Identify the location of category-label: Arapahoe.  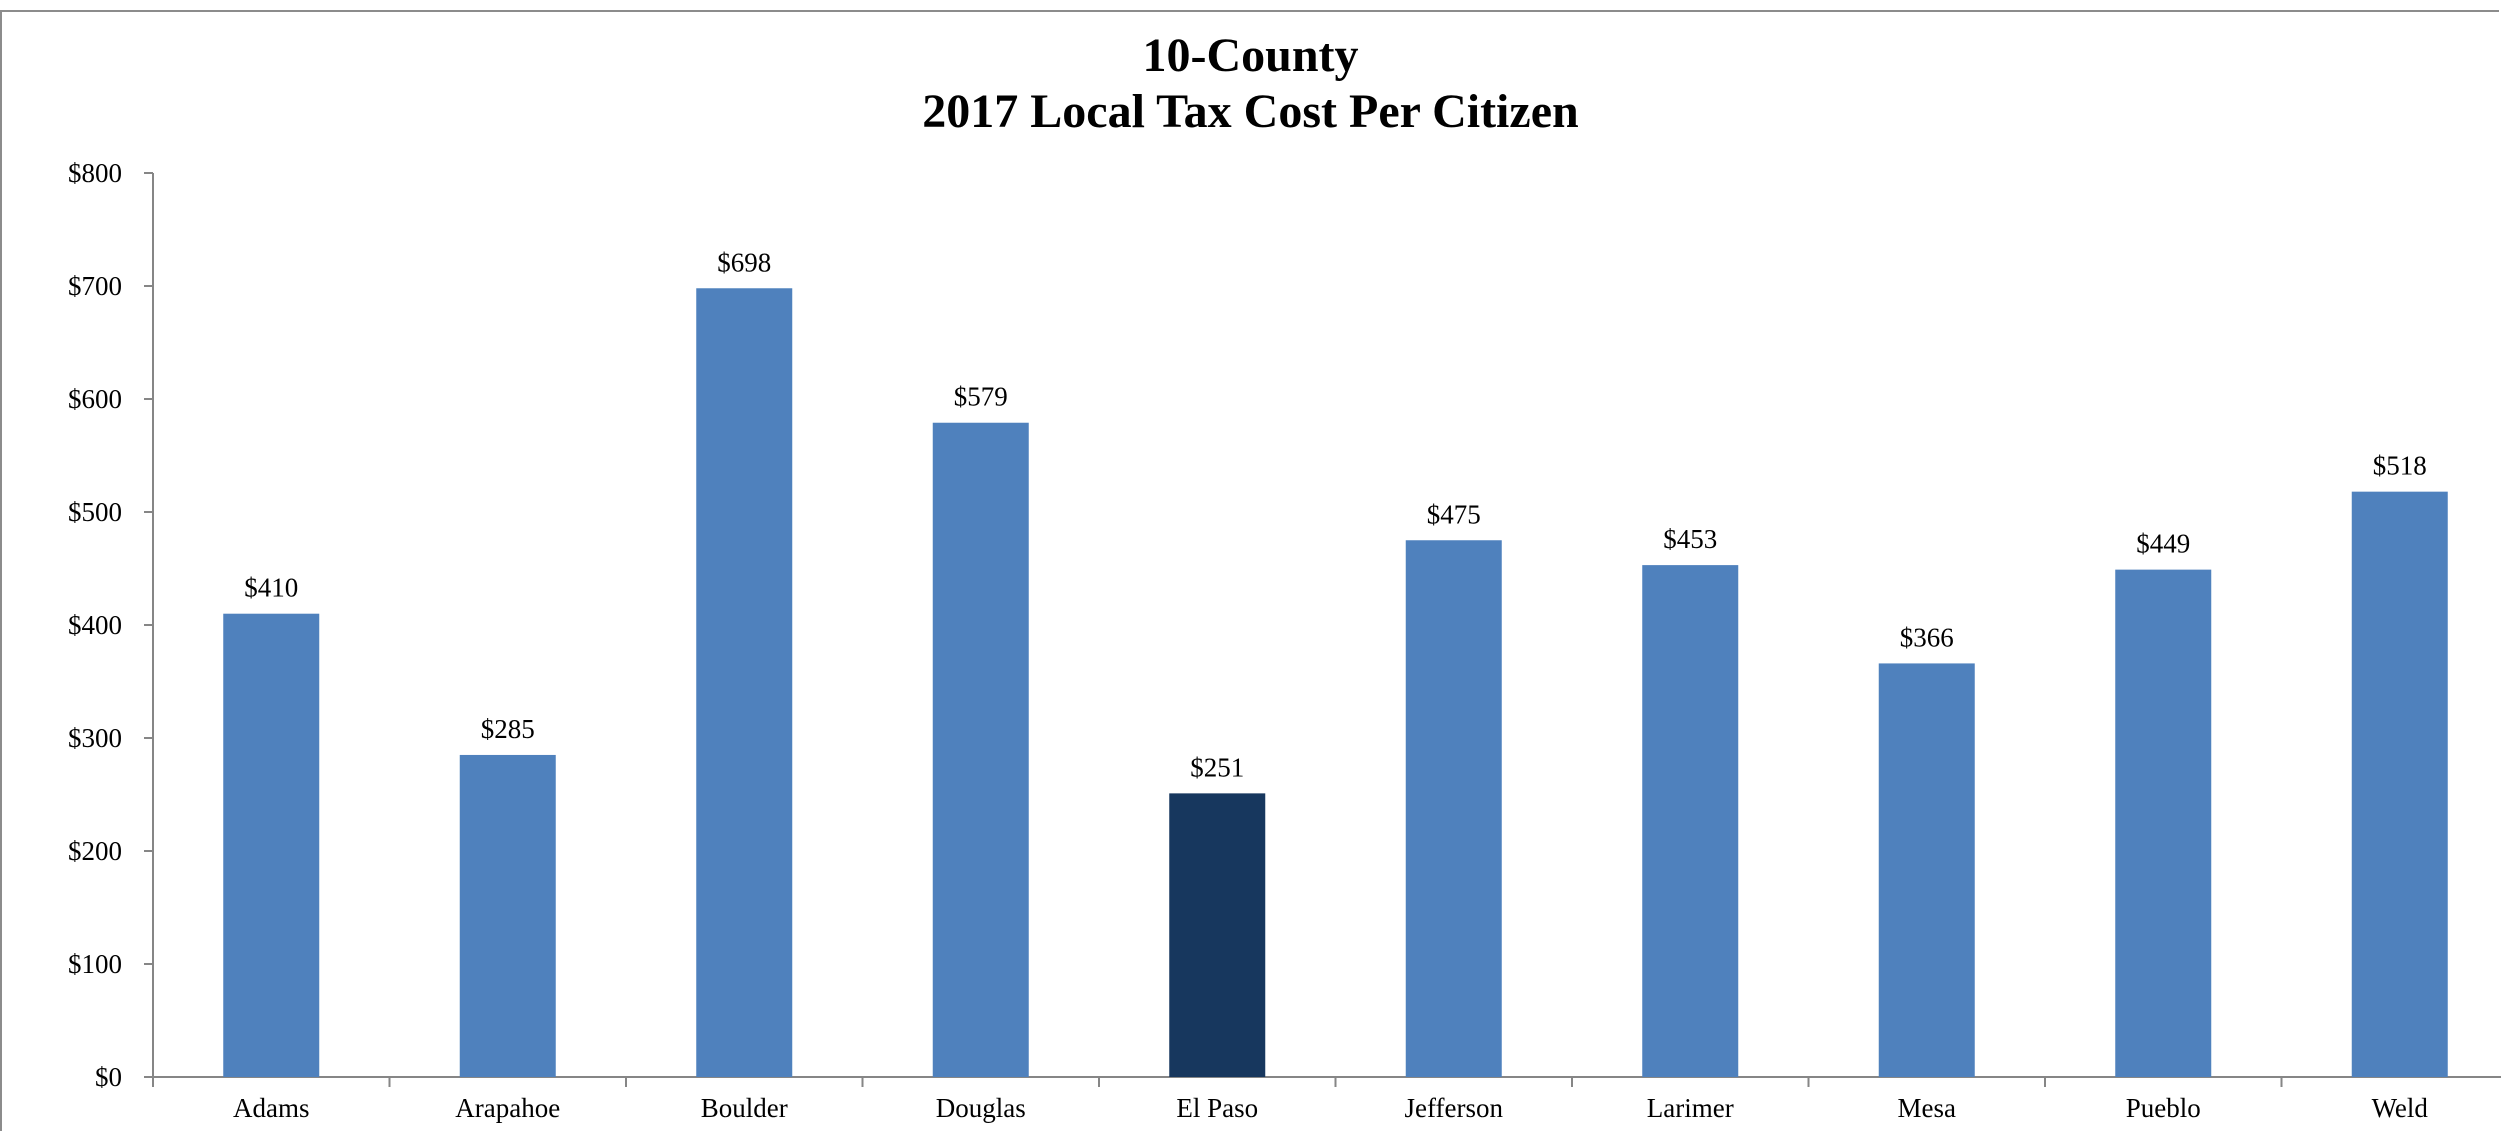
(507, 1108).